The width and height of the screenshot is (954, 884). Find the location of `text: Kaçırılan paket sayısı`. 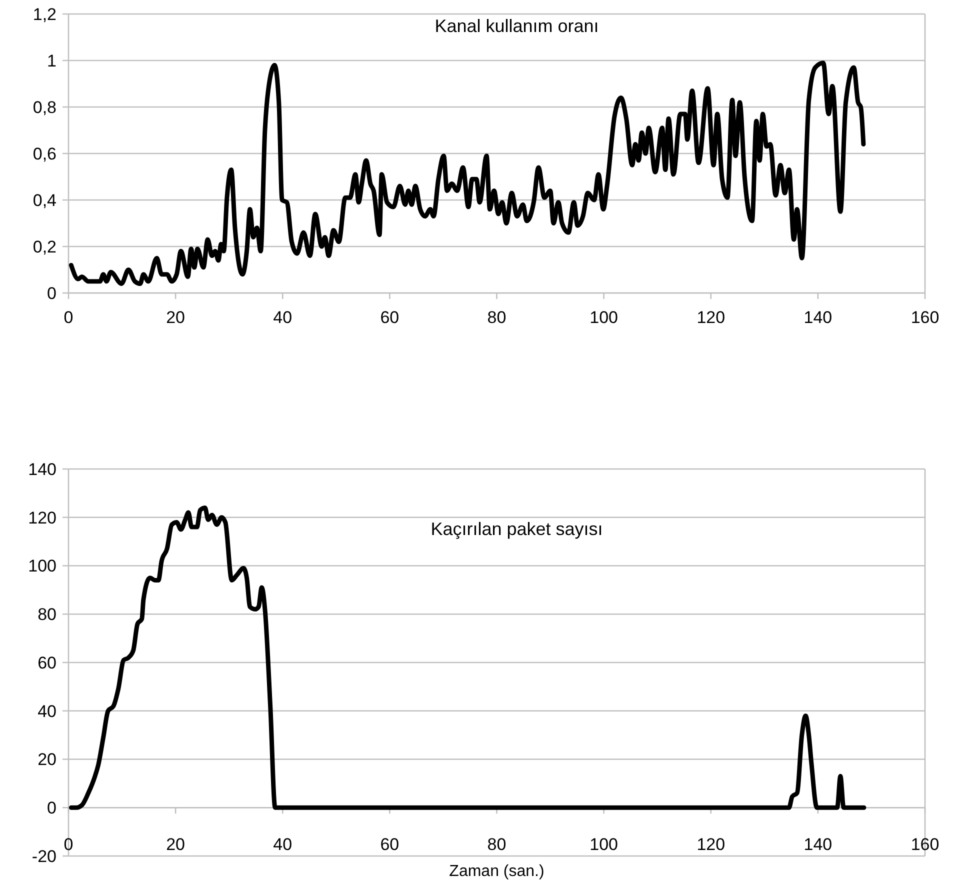

text: Kaçırılan paket sayısı is located at coordinates (516, 529).